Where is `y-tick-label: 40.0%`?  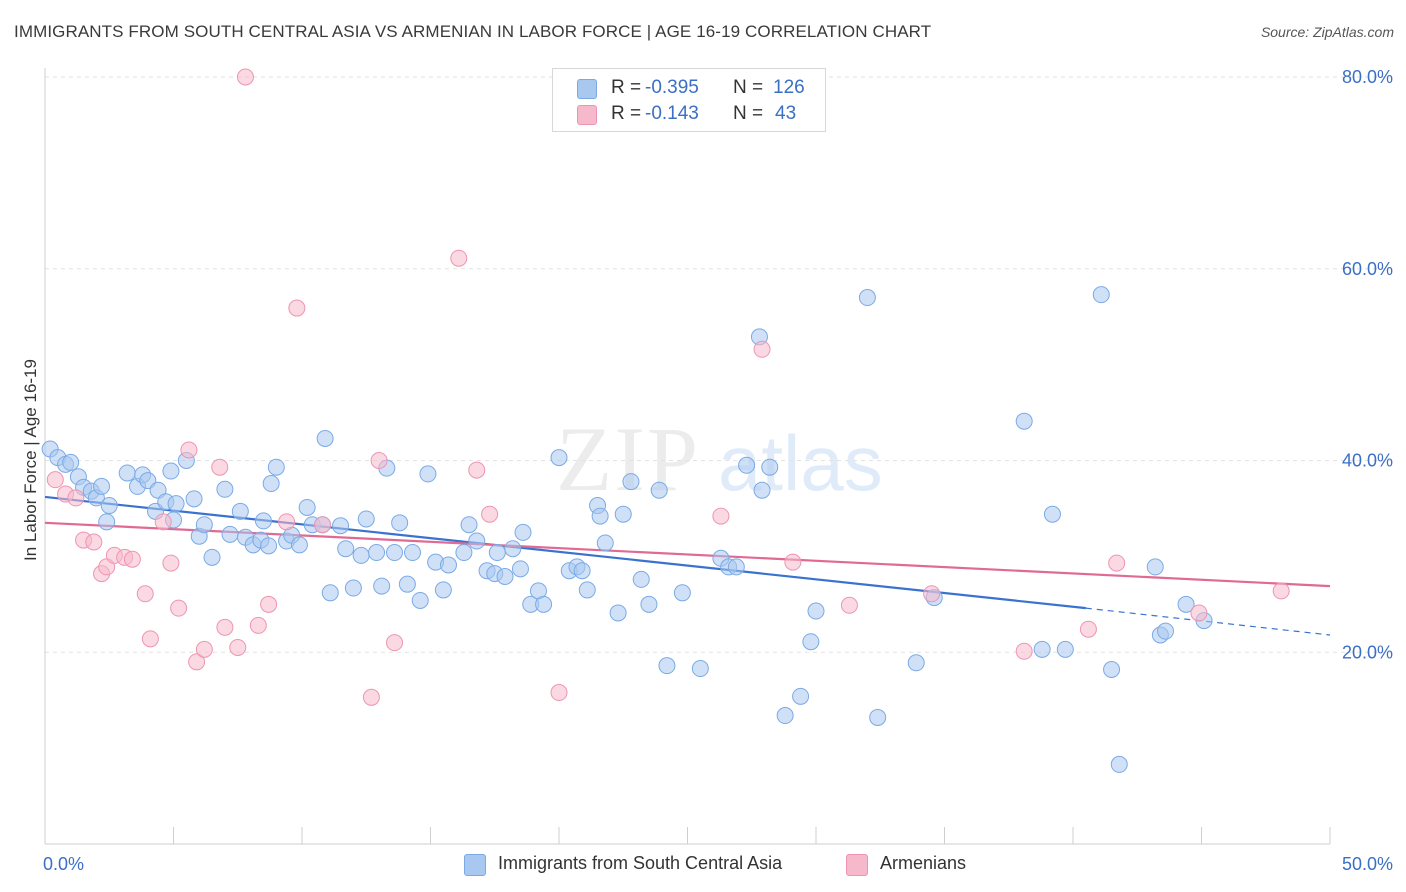
y-tick-label: 40.0% is located at coordinates (1367, 461).